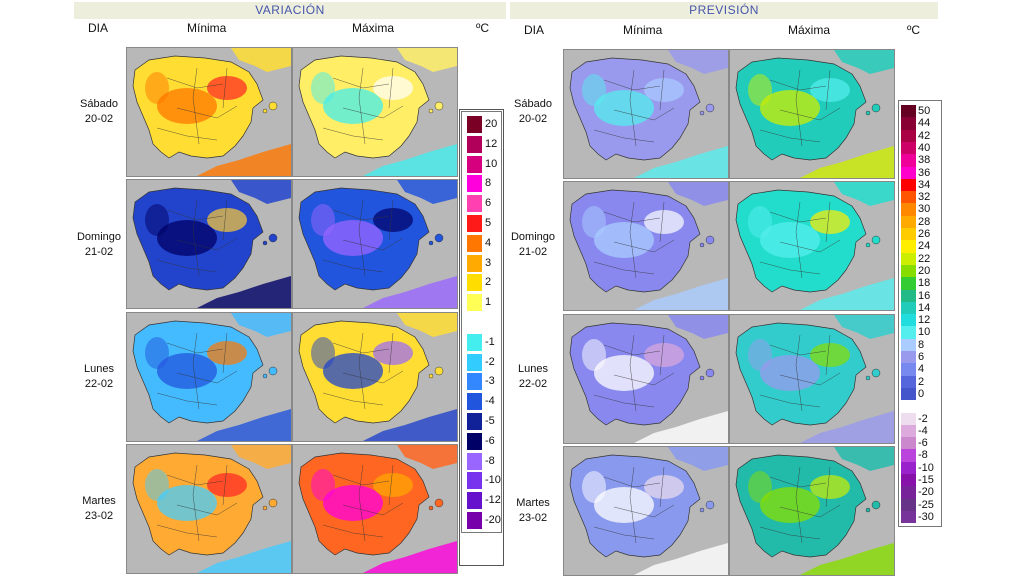  I want to click on variacion-unit: ºC, so click(483, 28).